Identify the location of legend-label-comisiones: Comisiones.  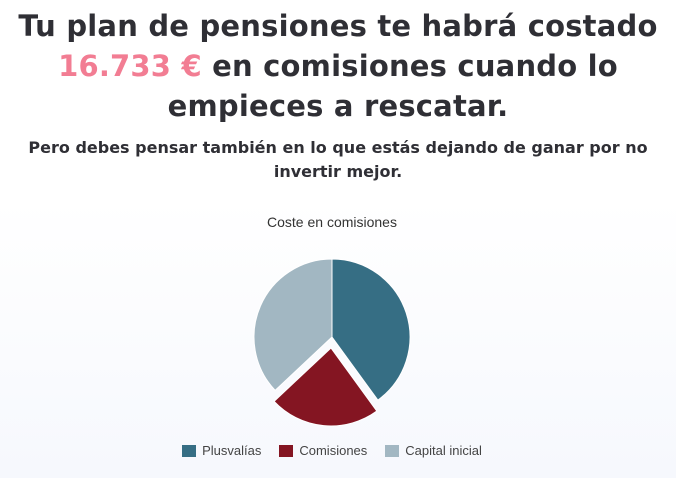
(333, 450).